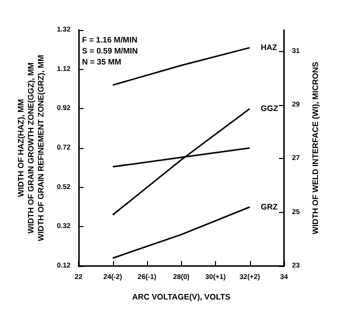 The width and height of the screenshot is (352, 336). I want to click on series-label: HAZ, so click(269, 47).